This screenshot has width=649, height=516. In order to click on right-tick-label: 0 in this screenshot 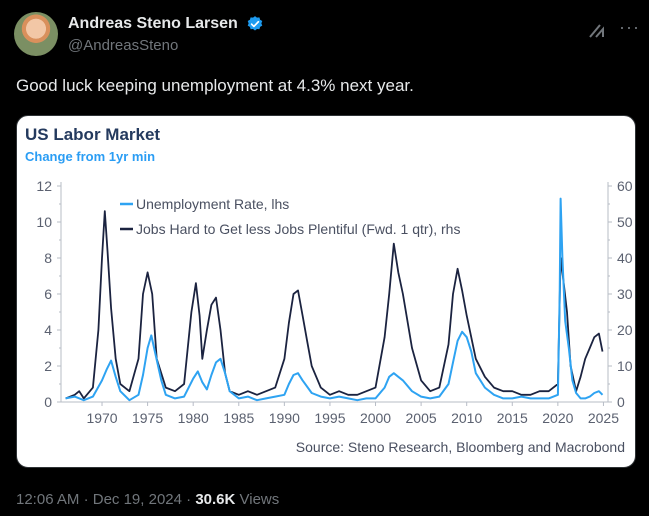, I will do `click(621, 402)`.